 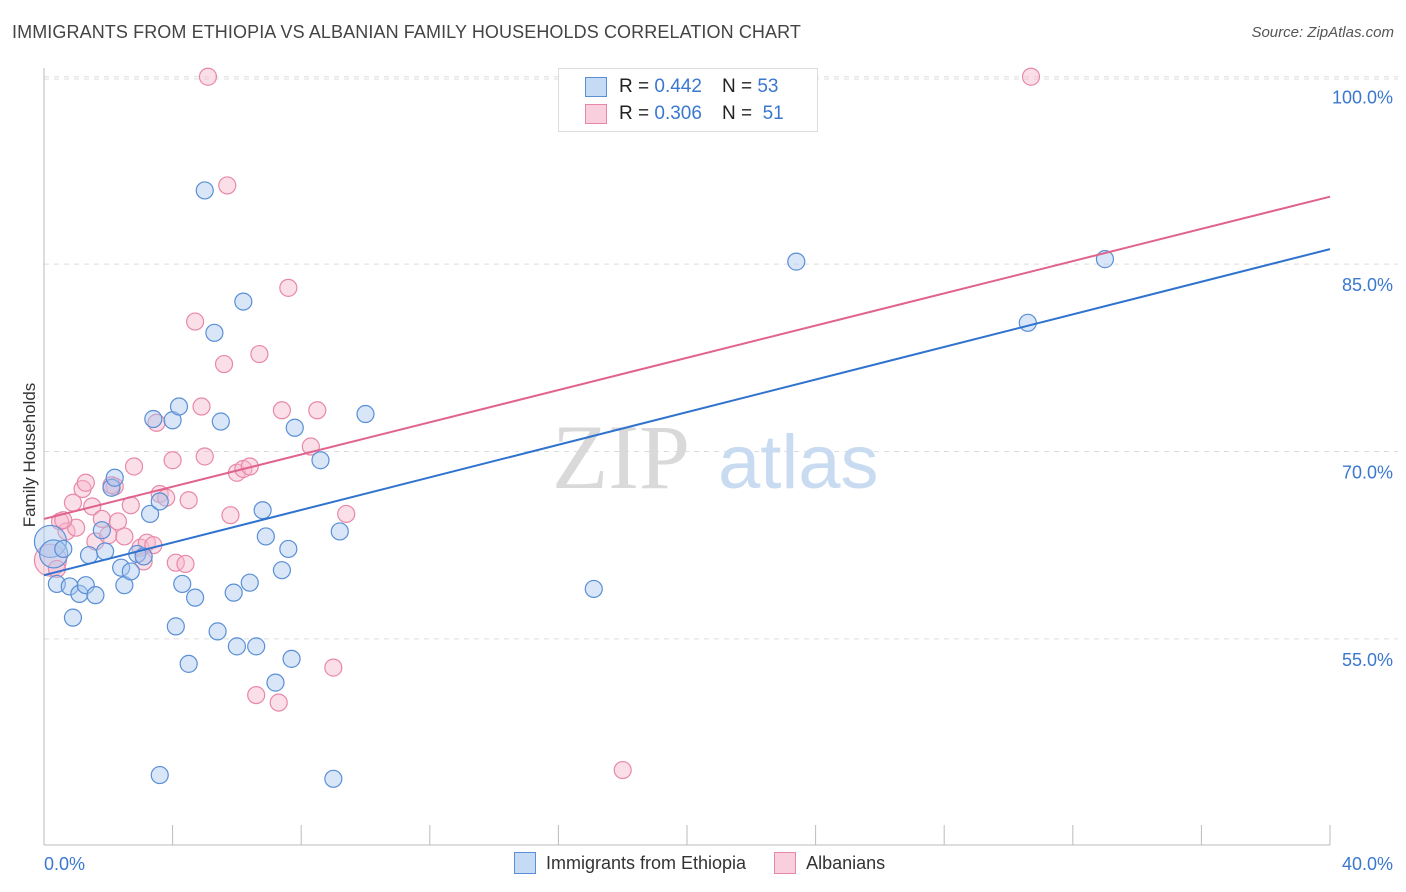 What do you see at coordinates (1367, 660) in the screenshot?
I see `y-tick-label: 55.0%` at bounding box center [1367, 660].